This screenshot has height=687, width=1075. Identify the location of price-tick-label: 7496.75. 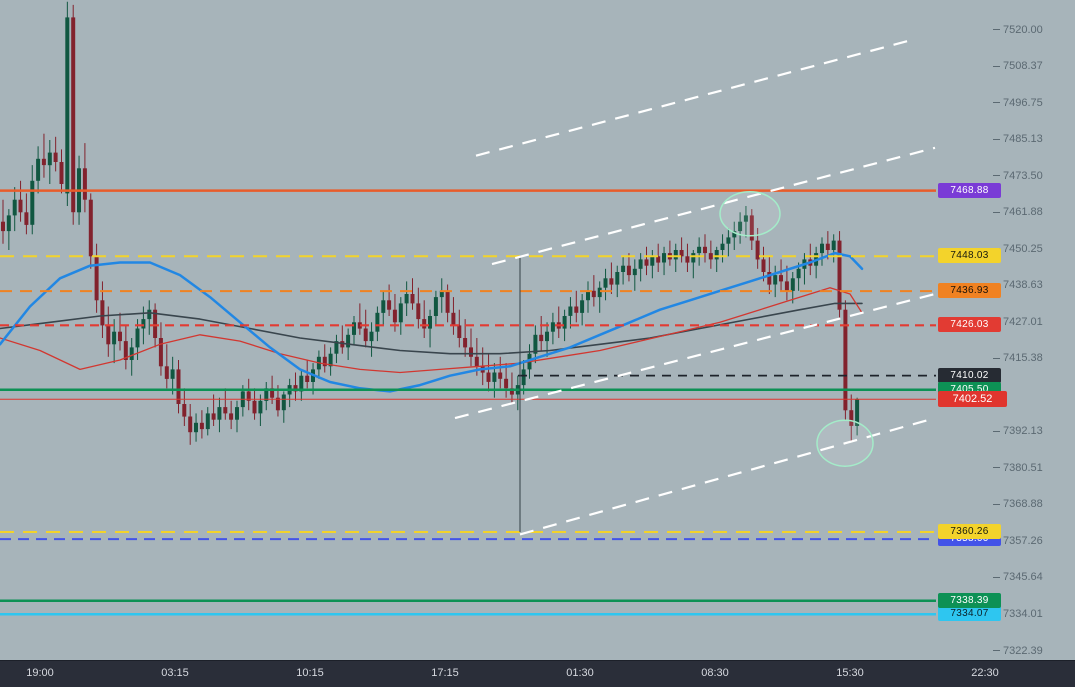
(1018, 103).